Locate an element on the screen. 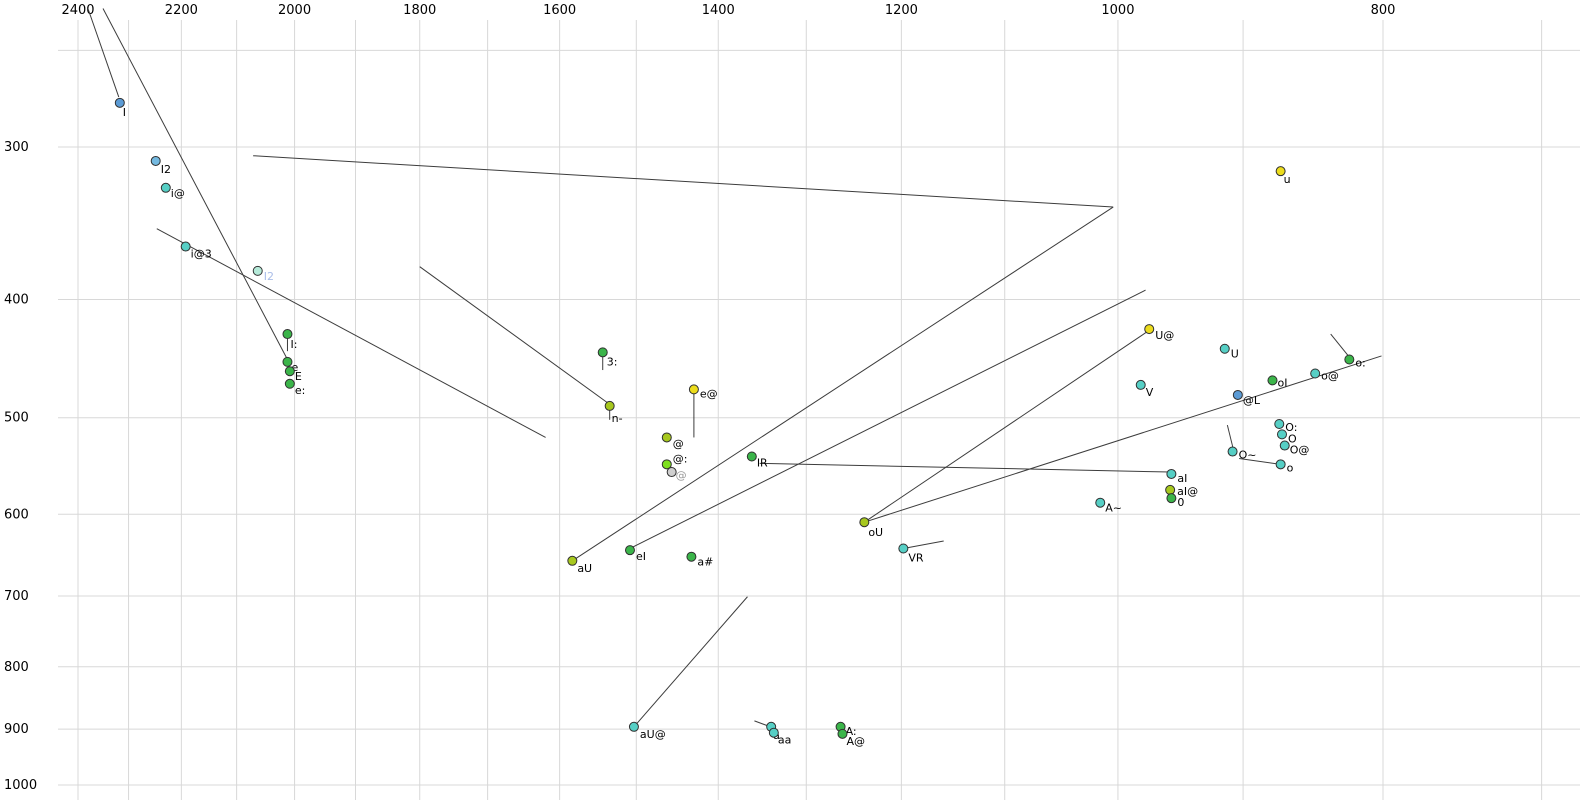 The image size is (1580, 800). x-tick-label: 1200 is located at coordinates (901, 10).